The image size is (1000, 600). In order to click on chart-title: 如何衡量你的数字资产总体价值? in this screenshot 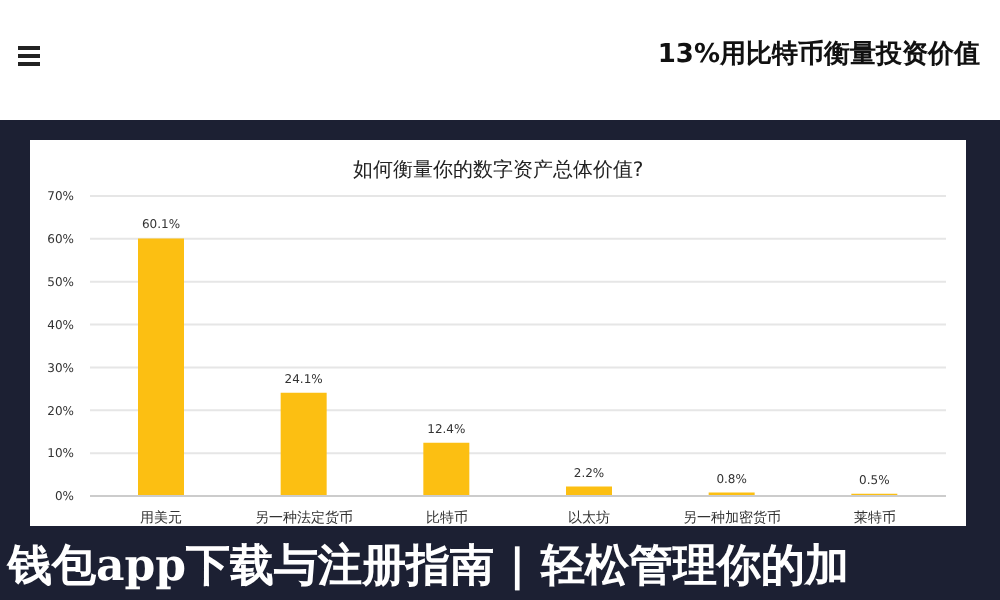, I will do `click(498, 170)`.